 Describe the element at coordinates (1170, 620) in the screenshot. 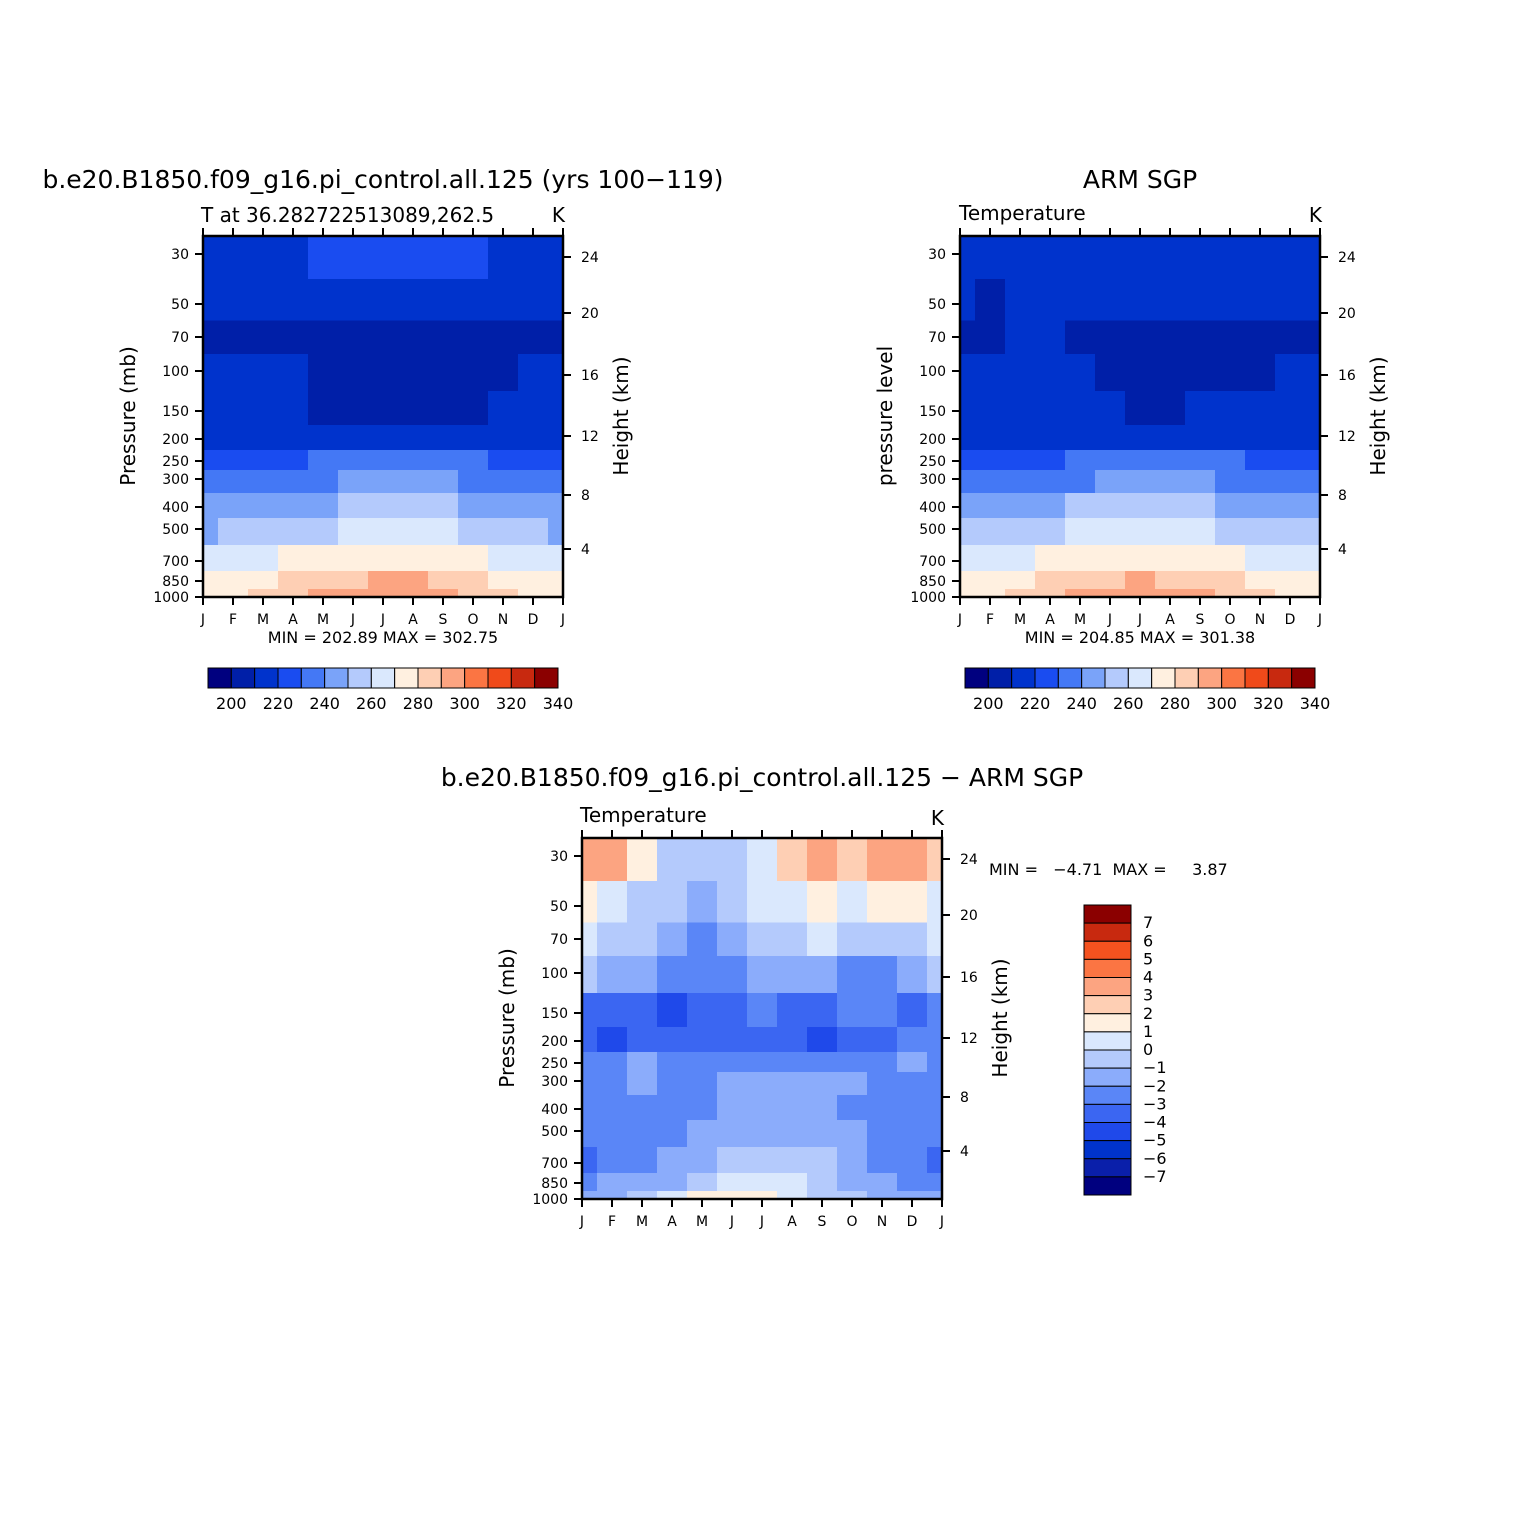

I see `x-tick-label: A` at that location.